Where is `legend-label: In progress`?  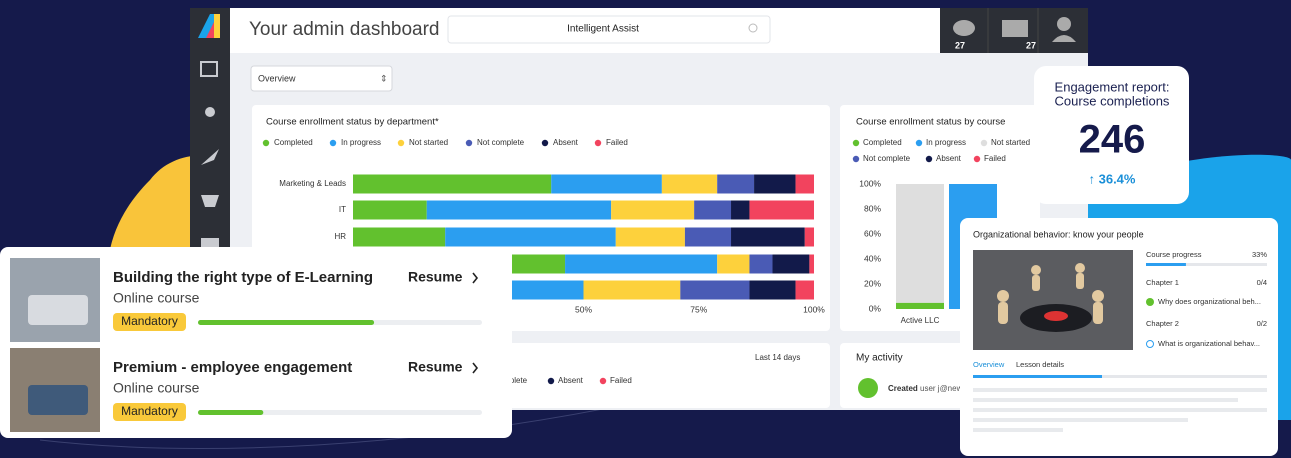 legend-label: In progress is located at coordinates (946, 142).